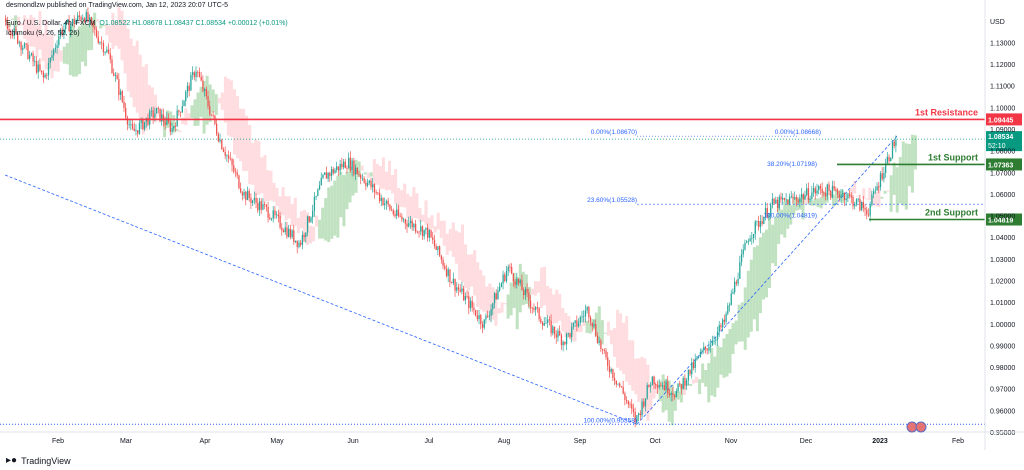 This screenshot has width=1024, height=470. I want to click on level-price: 1.04819, so click(1000, 221).